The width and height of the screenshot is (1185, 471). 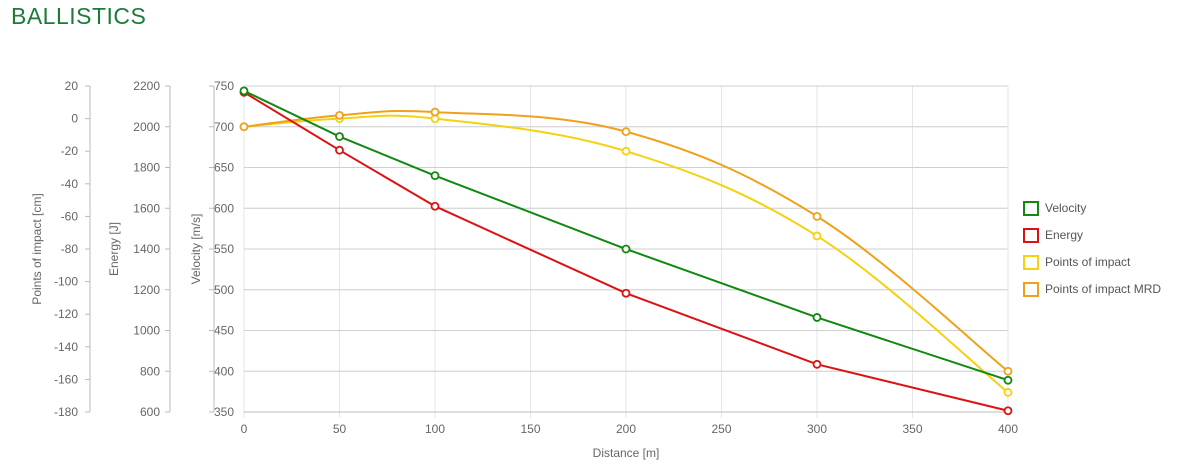 What do you see at coordinates (530, 429) in the screenshot?
I see `x-tick-label: 150` at bounding box center [530, 429].